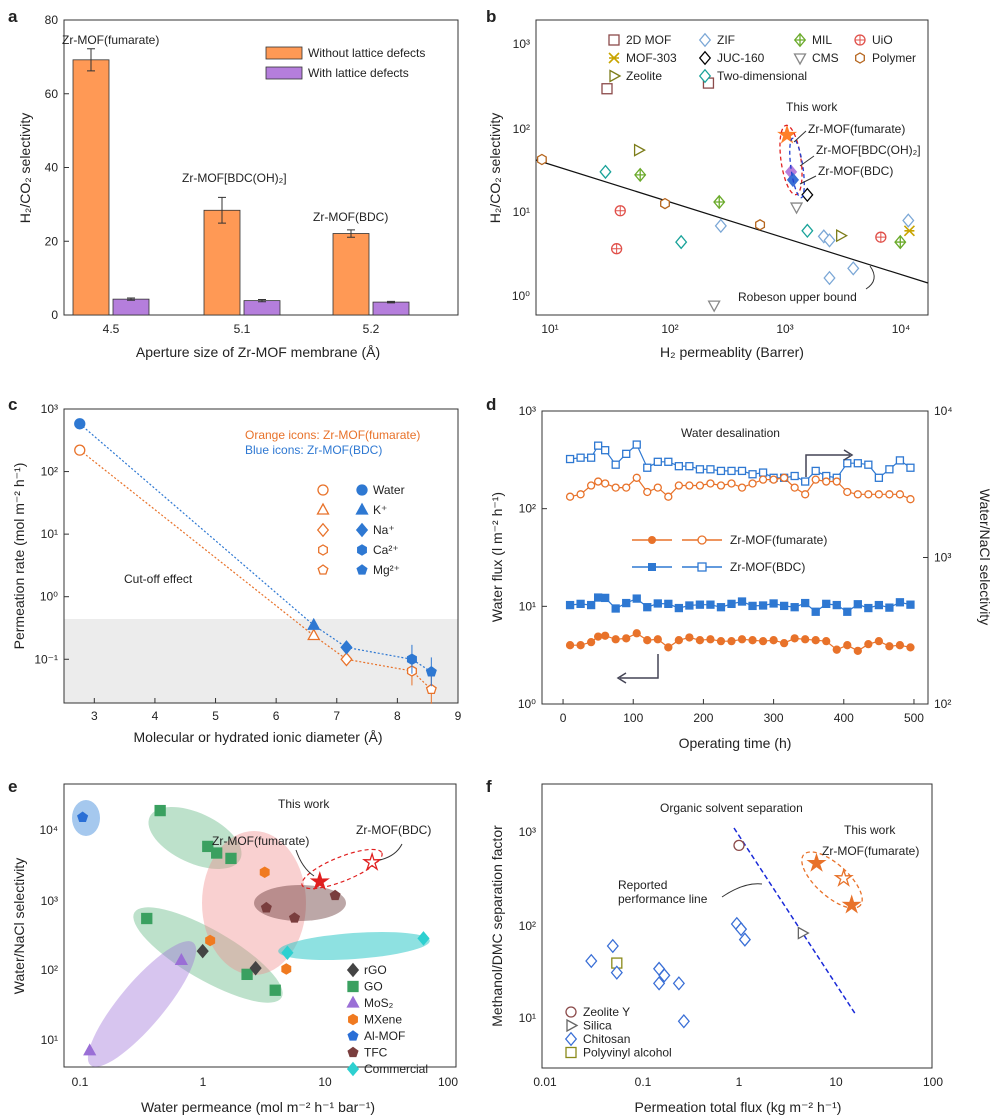 Image resolution: width=996 pixels, height=1120 pixels. Describe the element at coordinates (376, 1053) in the screenshot. I see `panel-e-legend-label: TFC` at that location.